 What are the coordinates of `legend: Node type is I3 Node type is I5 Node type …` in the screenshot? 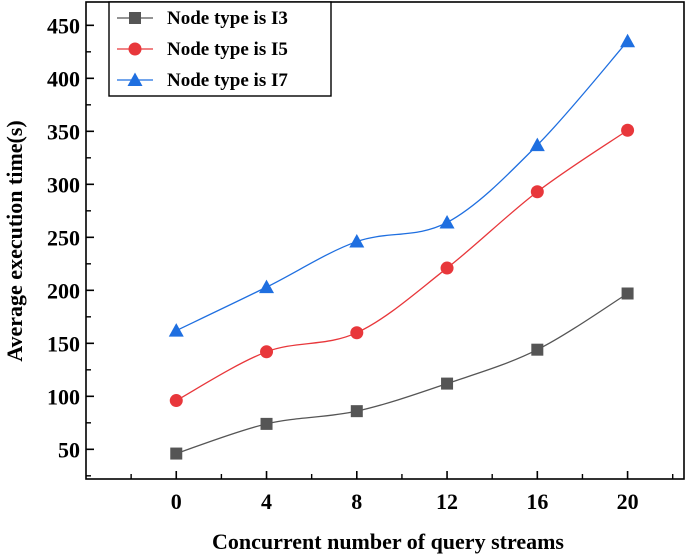 It's located at (220, 49).